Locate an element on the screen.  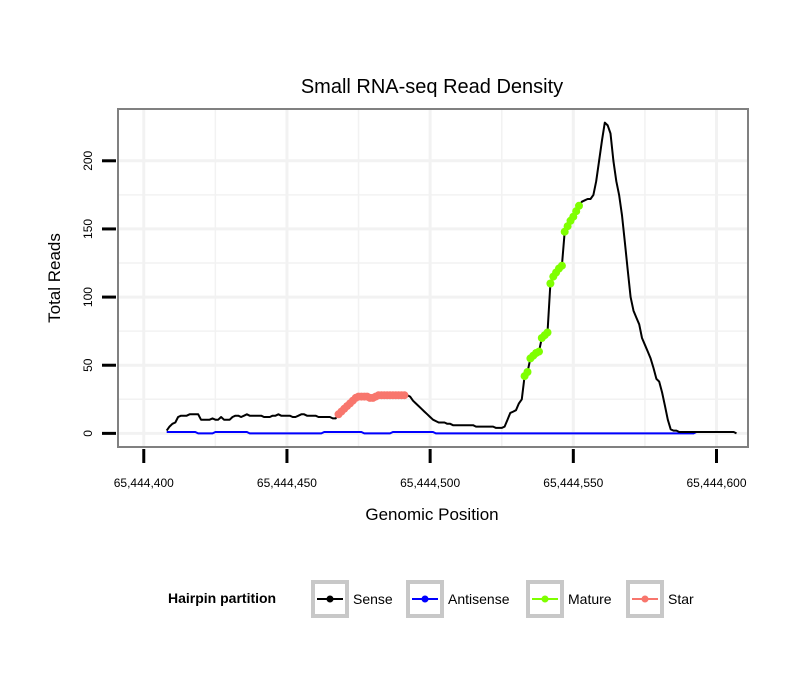
series-point-star is located at coordinates (404, 395).